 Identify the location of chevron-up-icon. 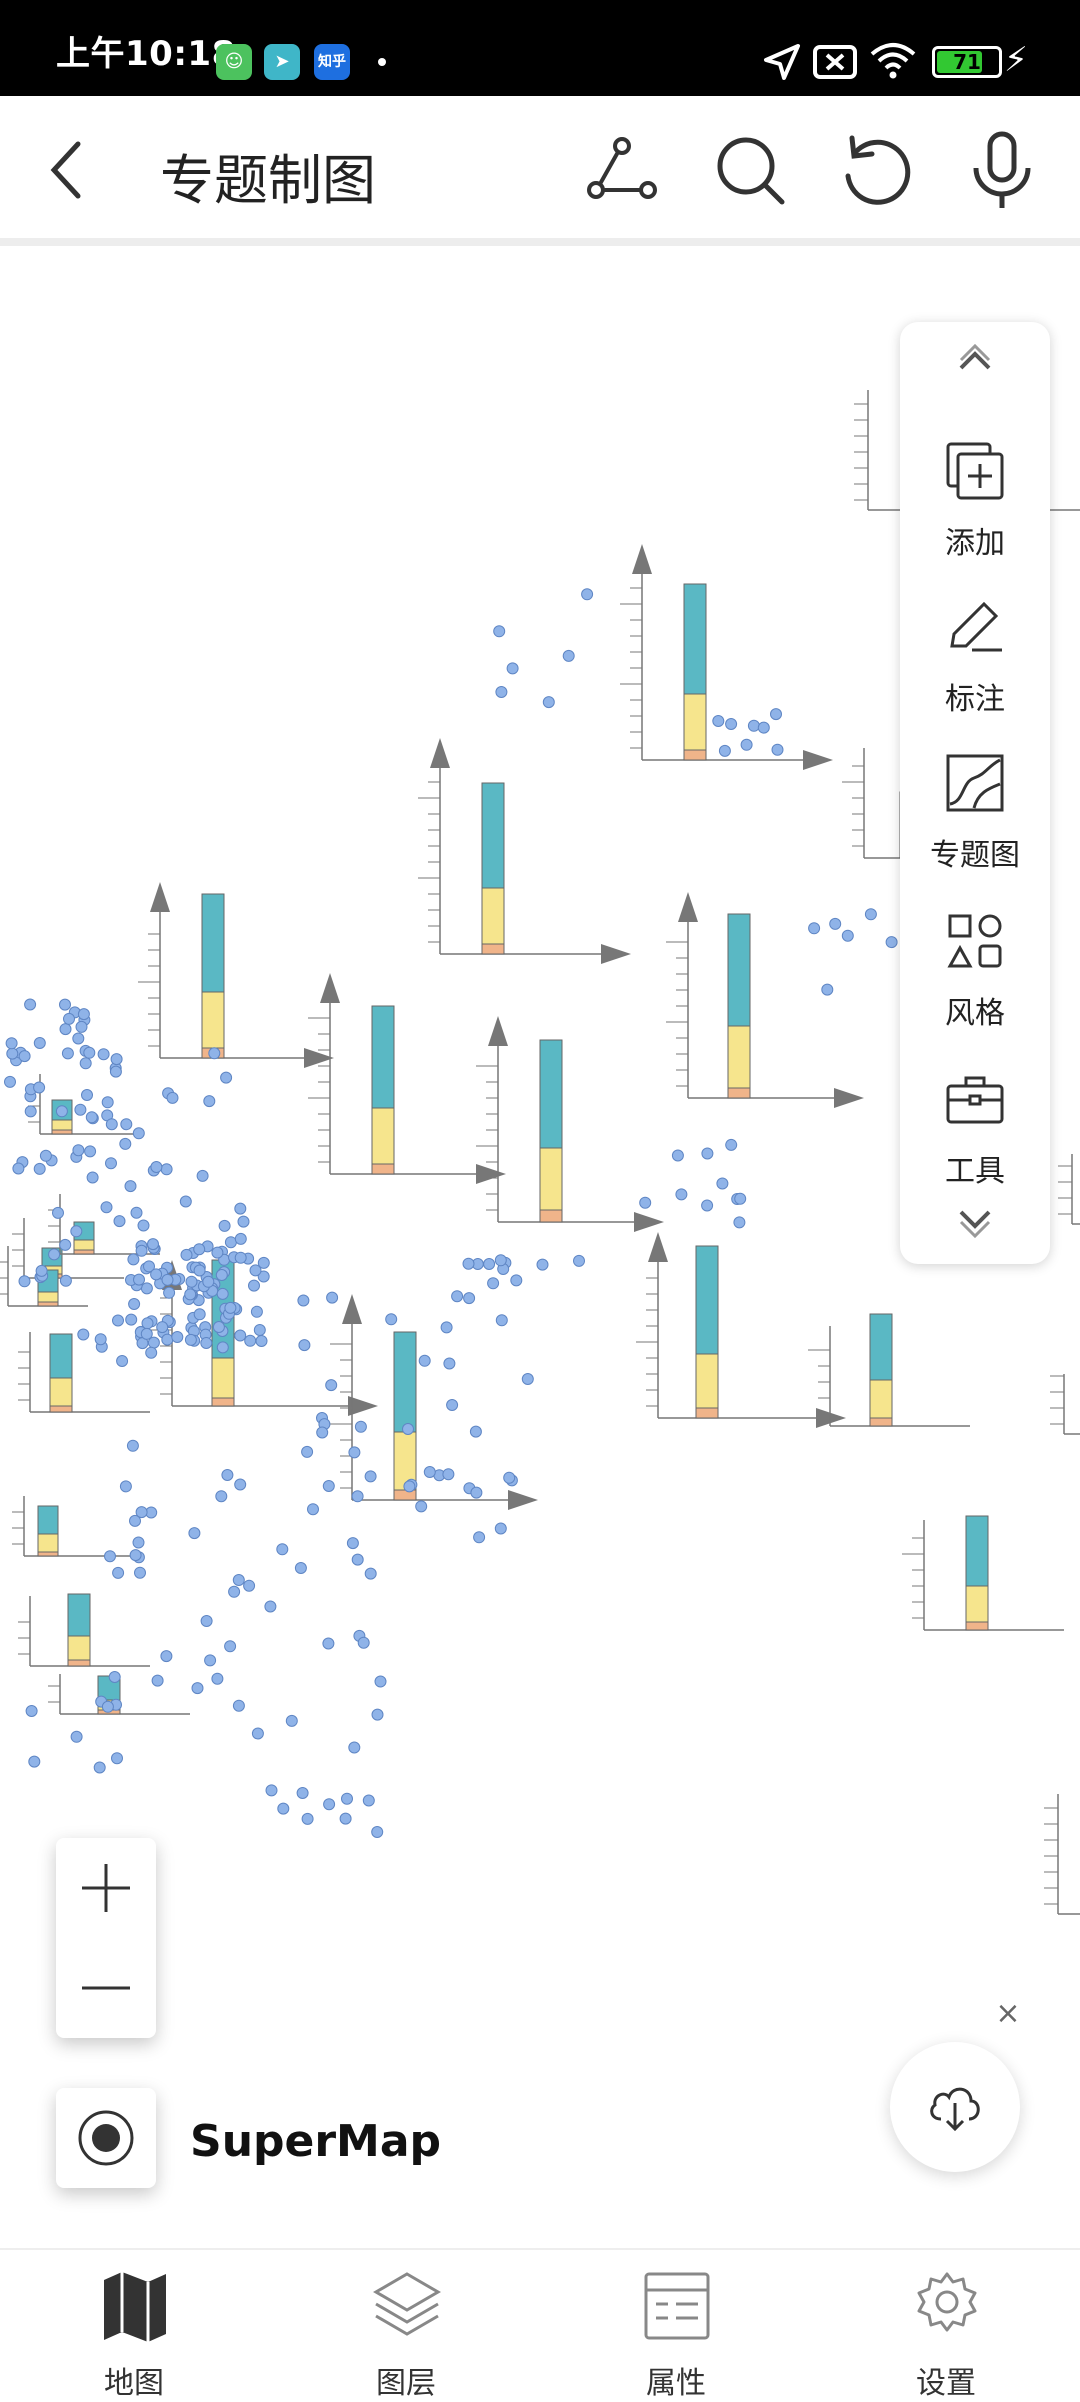
(975, 359).